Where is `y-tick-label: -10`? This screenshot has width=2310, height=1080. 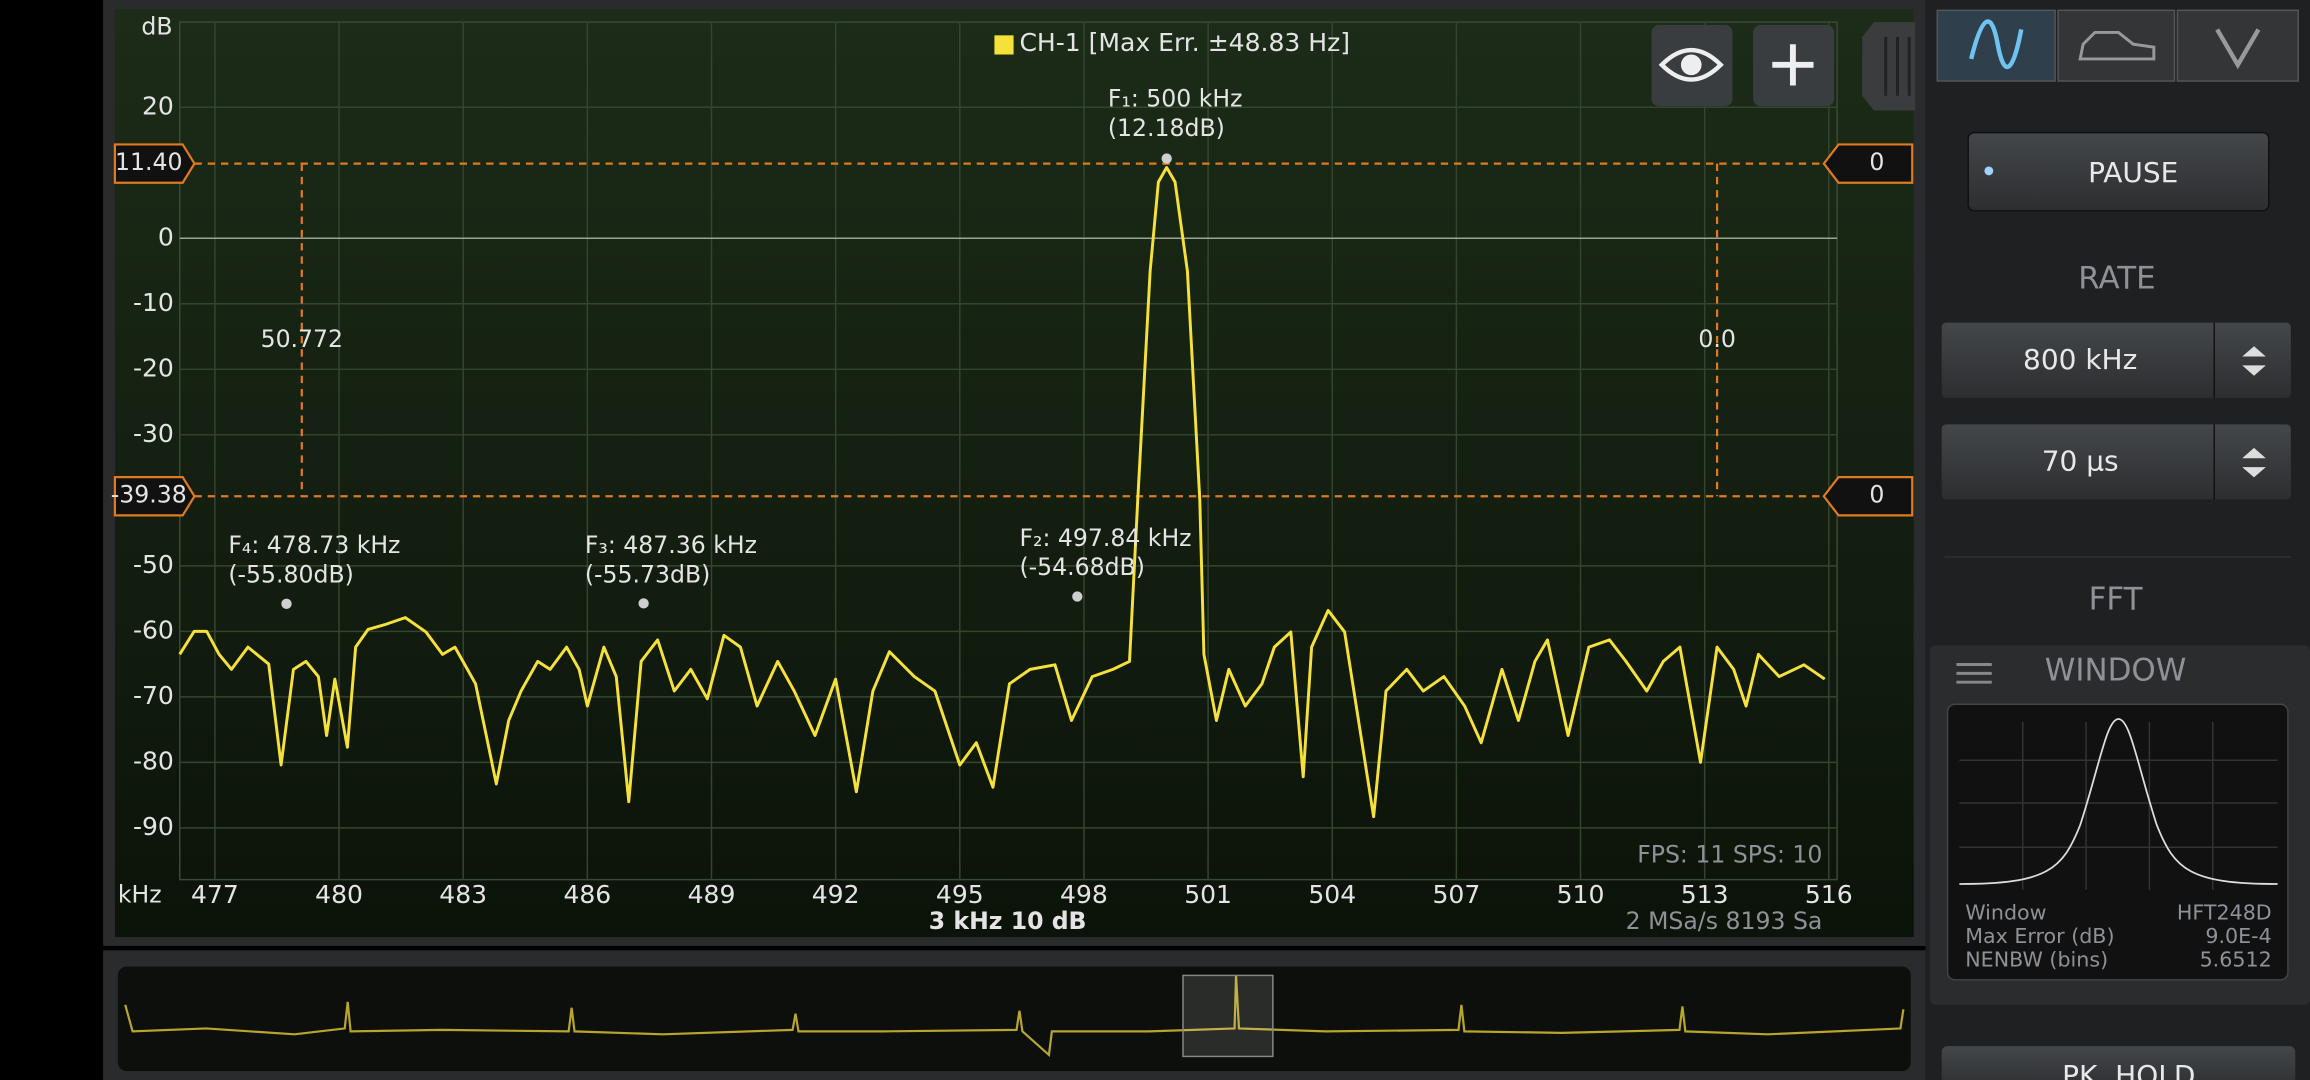 y-tick-label: -10 is located at coordinates (153, 302).